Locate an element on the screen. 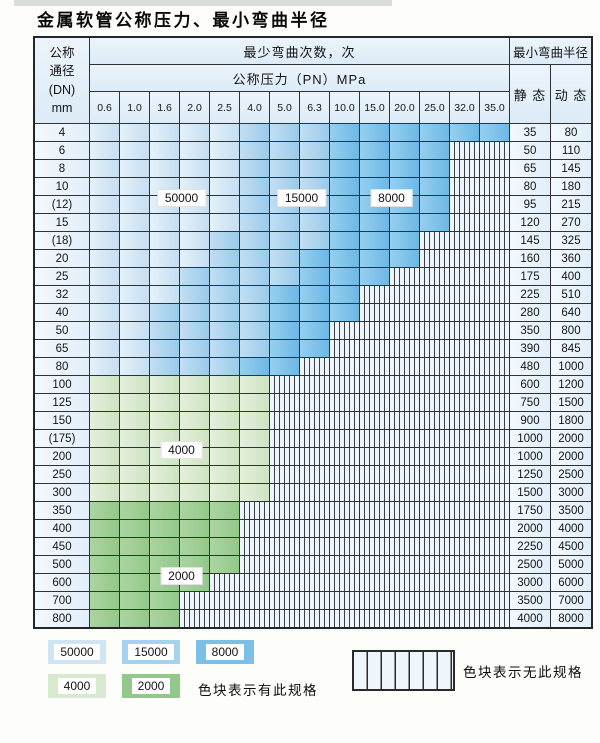 The width and height of the screenshot is (600, 743). legend-label: 4000 is located at coordinates (77, 686).